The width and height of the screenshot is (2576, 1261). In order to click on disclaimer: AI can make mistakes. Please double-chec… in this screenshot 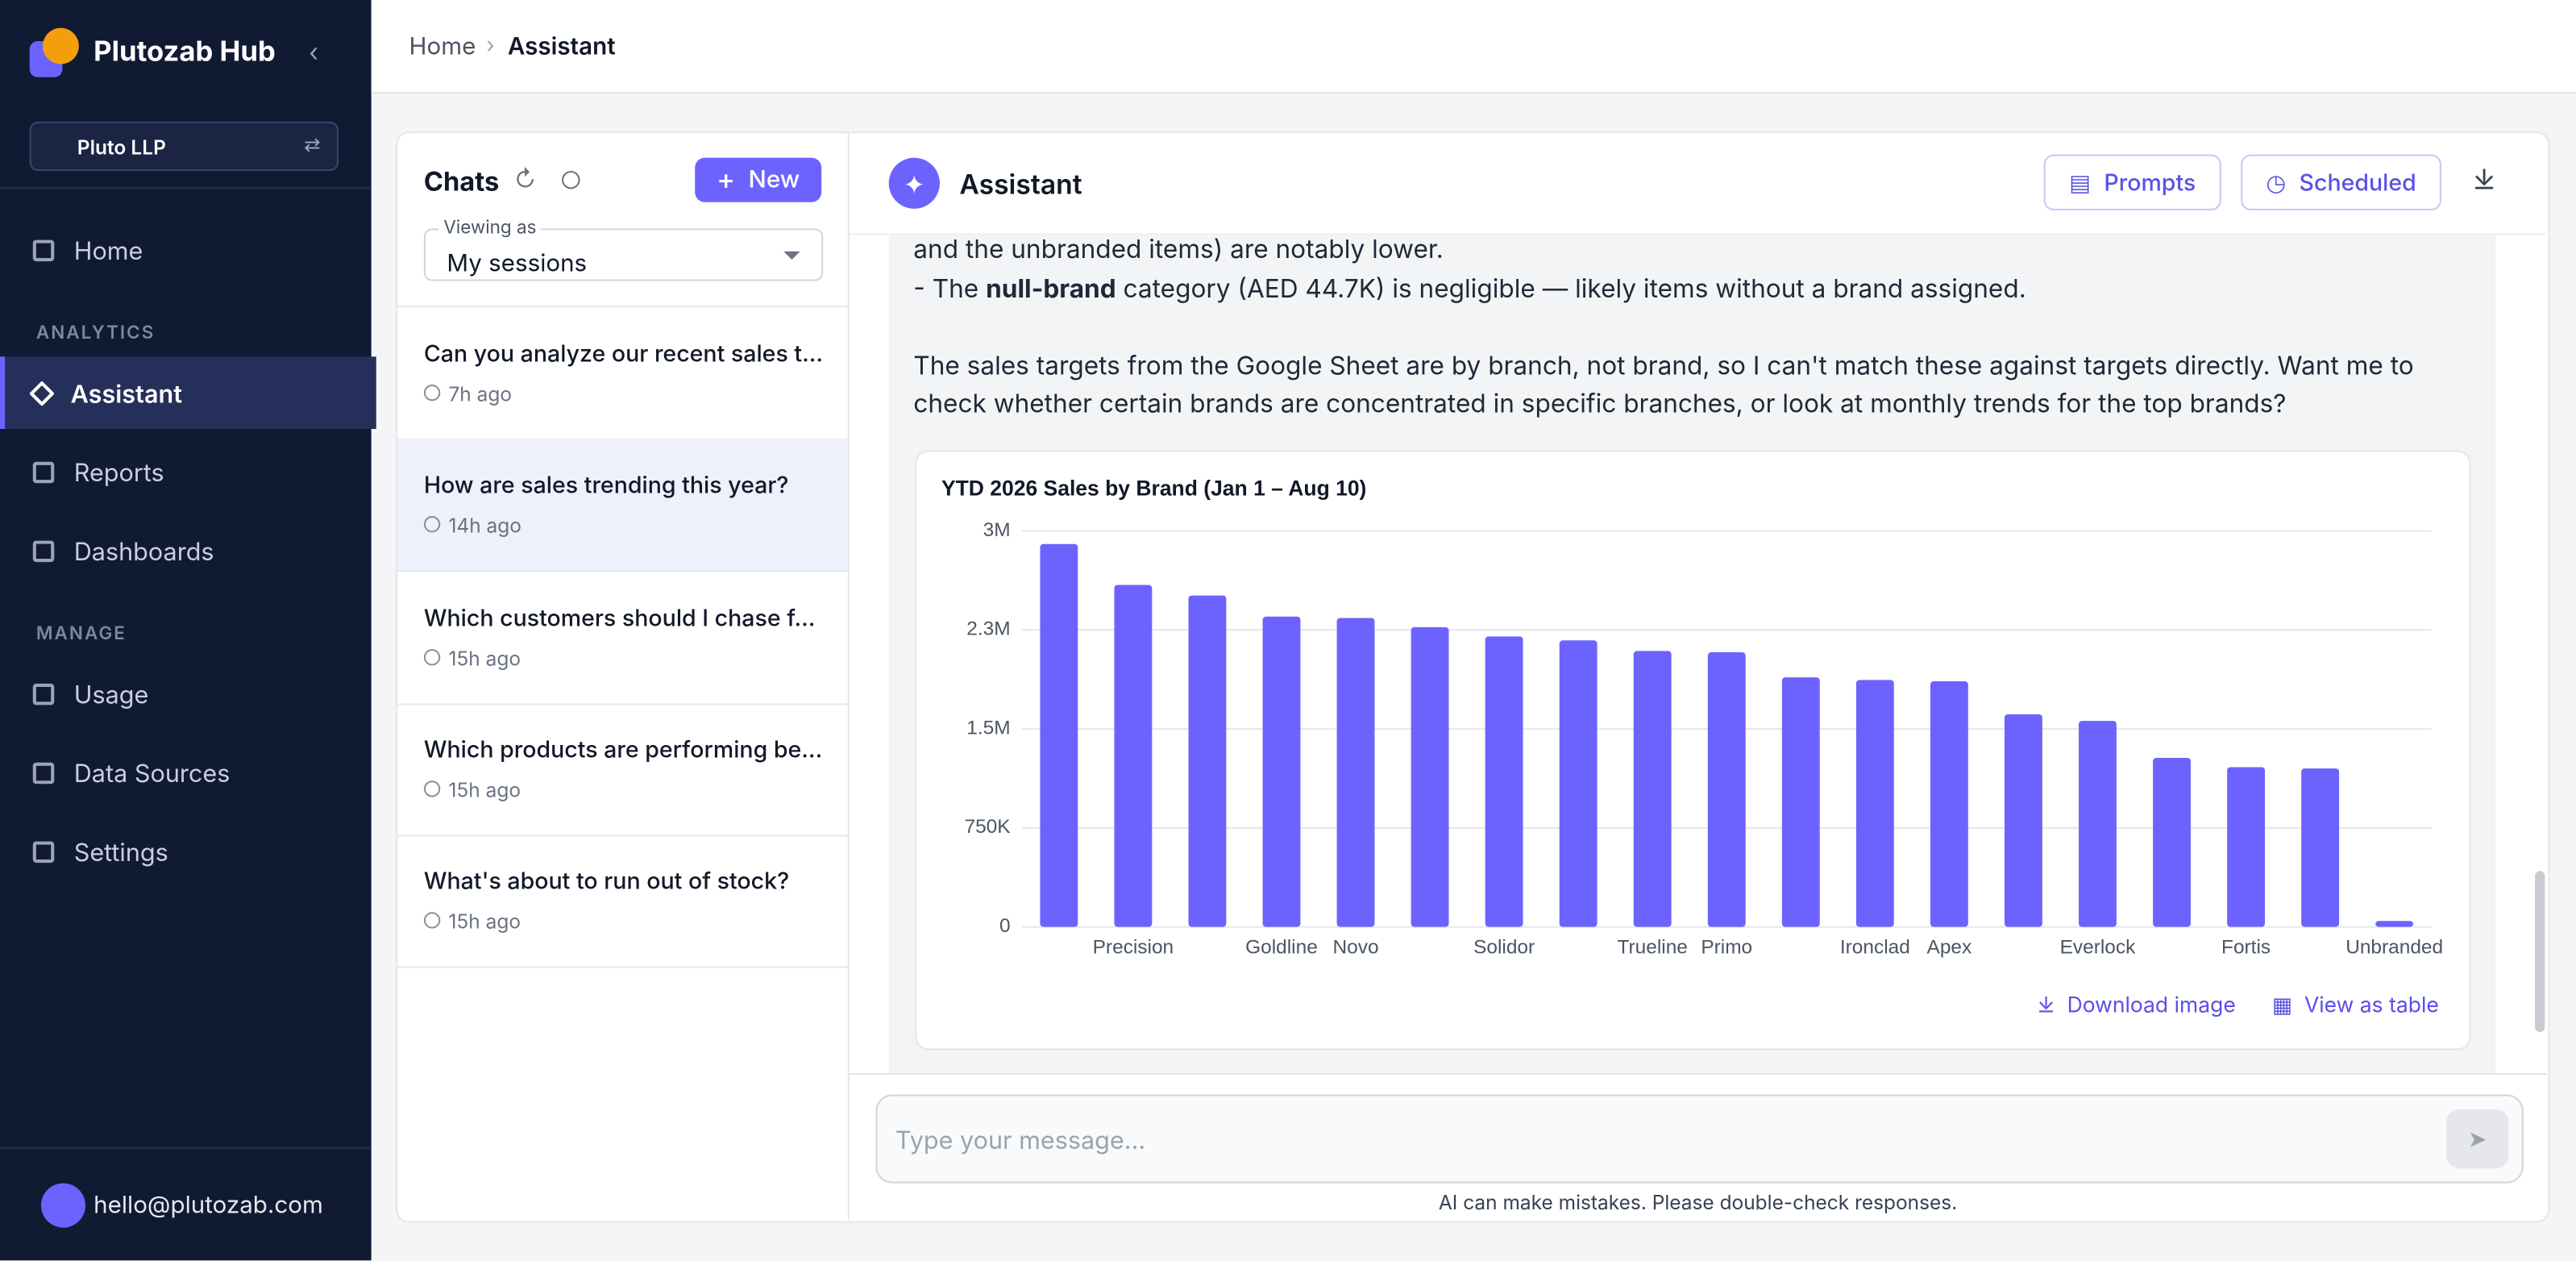, I will do `click(1698, 1202)`.